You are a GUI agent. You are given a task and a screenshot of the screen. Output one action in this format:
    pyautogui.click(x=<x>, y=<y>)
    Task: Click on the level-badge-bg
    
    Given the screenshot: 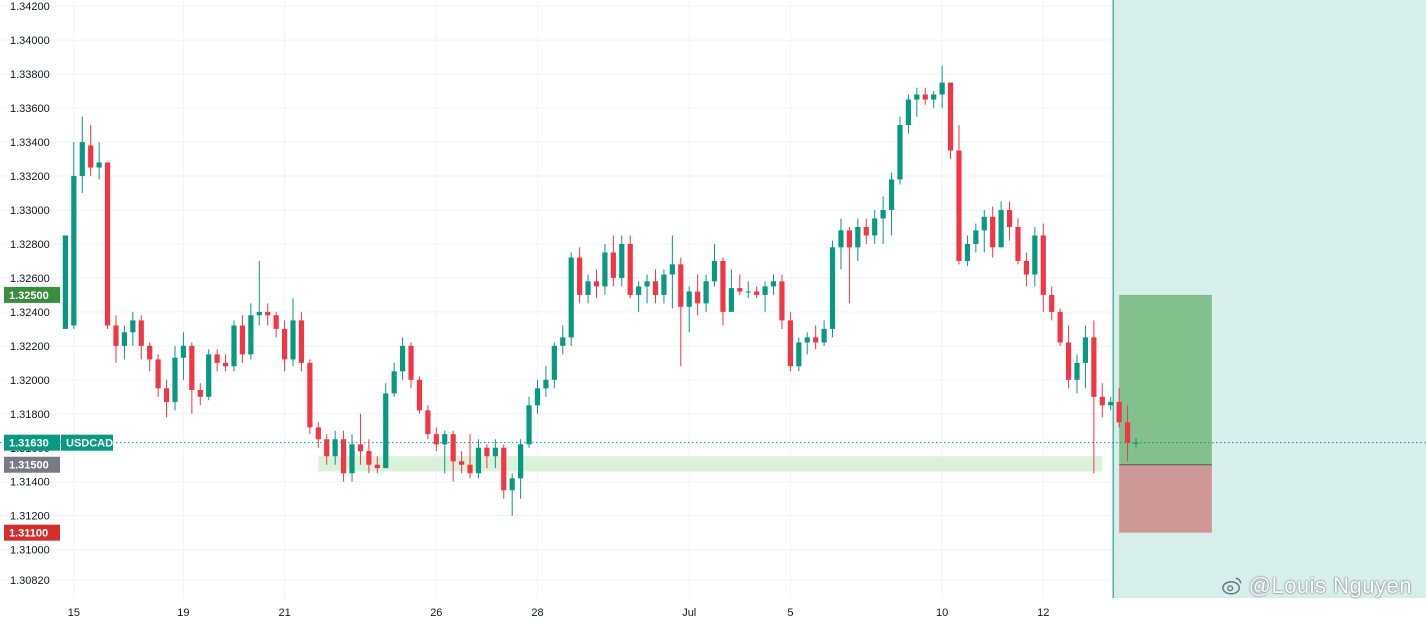 What is the action you would take?
    pyautogui.click(x=32, y=532)
    